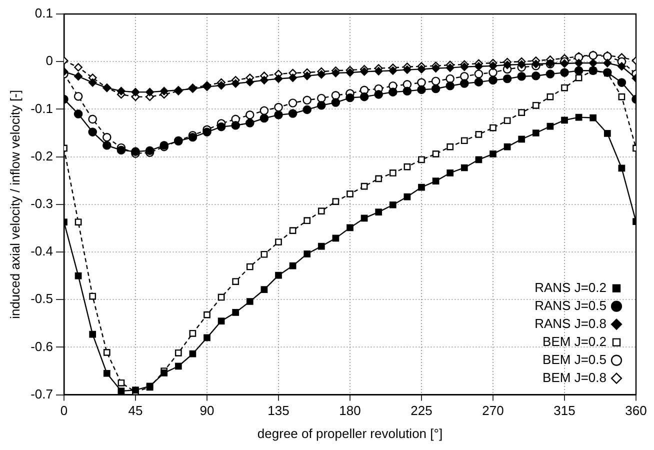 The height and width of the screenshot is (450, 654). What do you see at coordinates (636, 410) in the screenshot?
I see `x-tick-label: 360` at bounding box center [636, 410].